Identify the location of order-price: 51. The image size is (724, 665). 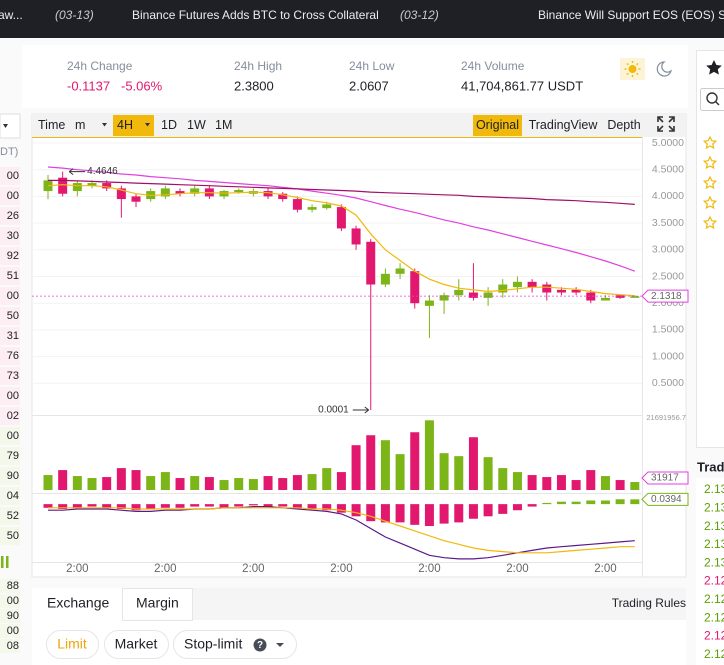
(13, 276).